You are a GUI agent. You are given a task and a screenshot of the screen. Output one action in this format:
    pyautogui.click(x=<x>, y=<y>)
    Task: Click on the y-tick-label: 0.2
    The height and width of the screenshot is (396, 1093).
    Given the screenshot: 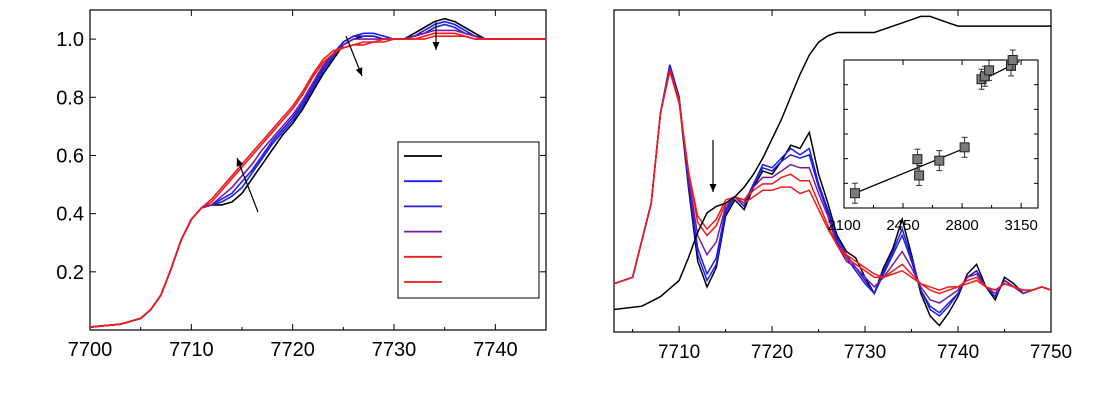 What is the action you would take?
    pyautogui.click(x=70, y=273)
    